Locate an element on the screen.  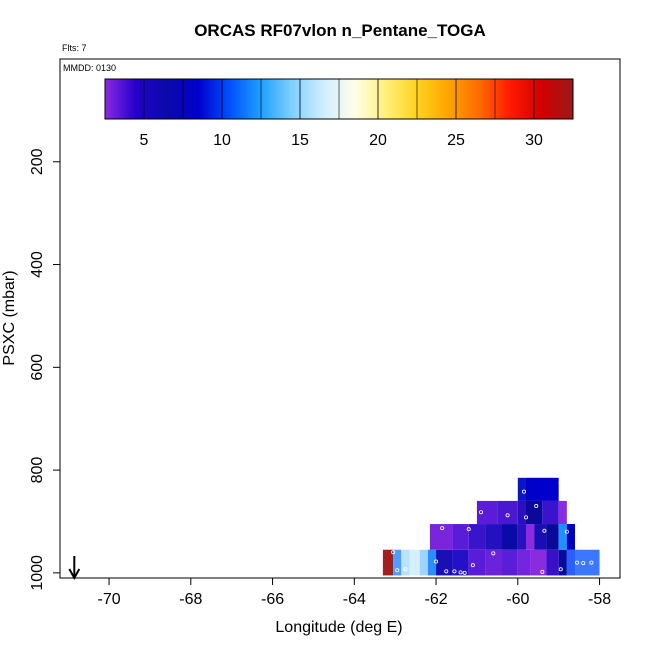
heatmap-cells is located at coordinates (491, 526).